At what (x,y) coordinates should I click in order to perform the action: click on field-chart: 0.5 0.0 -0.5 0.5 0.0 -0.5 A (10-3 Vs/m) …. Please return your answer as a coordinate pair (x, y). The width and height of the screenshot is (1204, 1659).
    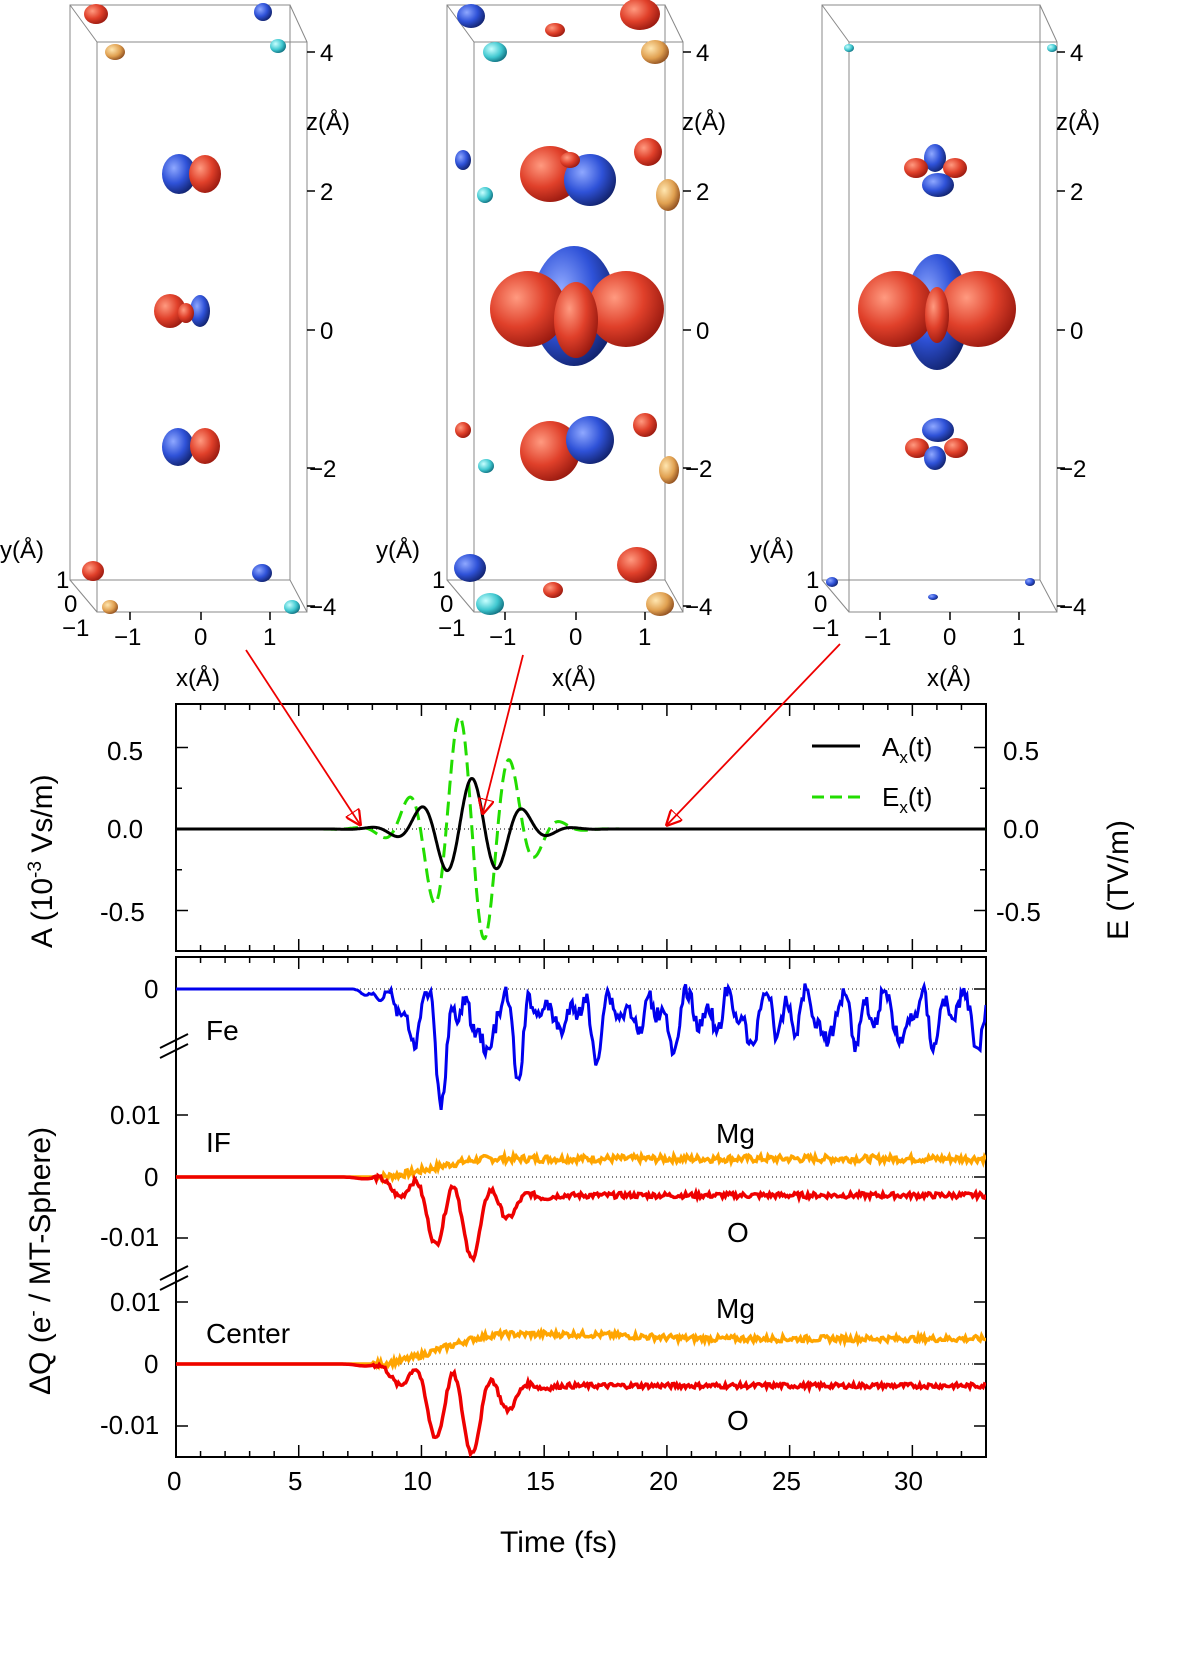
    Looking at the image, I should click on (580, 827).